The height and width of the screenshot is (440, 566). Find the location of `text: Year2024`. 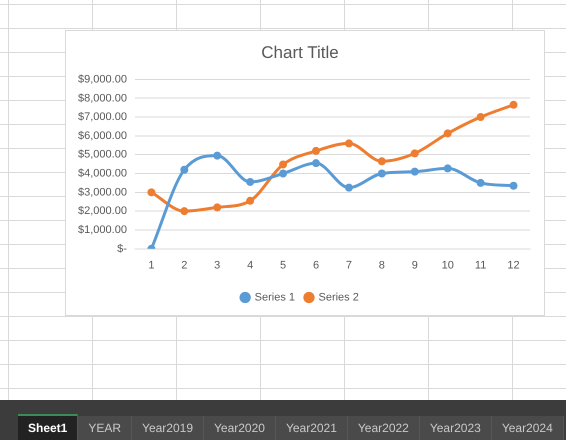

text: Year2024 is located at coordinates (528, 428).